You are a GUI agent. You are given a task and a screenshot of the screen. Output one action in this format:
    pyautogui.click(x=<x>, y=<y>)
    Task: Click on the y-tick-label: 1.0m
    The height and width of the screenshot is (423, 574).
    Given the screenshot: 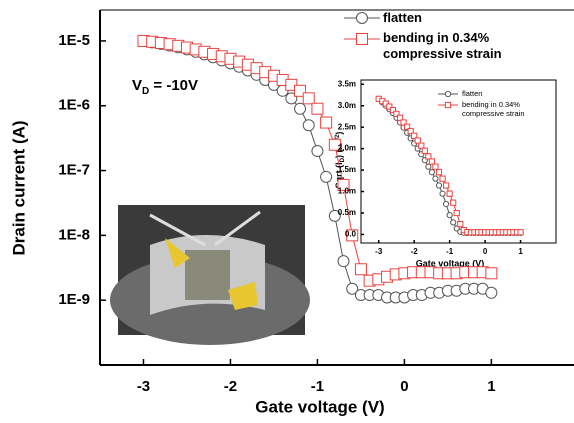 What is the action you would take?
    pyautogui.click(x=347, y=191)
    